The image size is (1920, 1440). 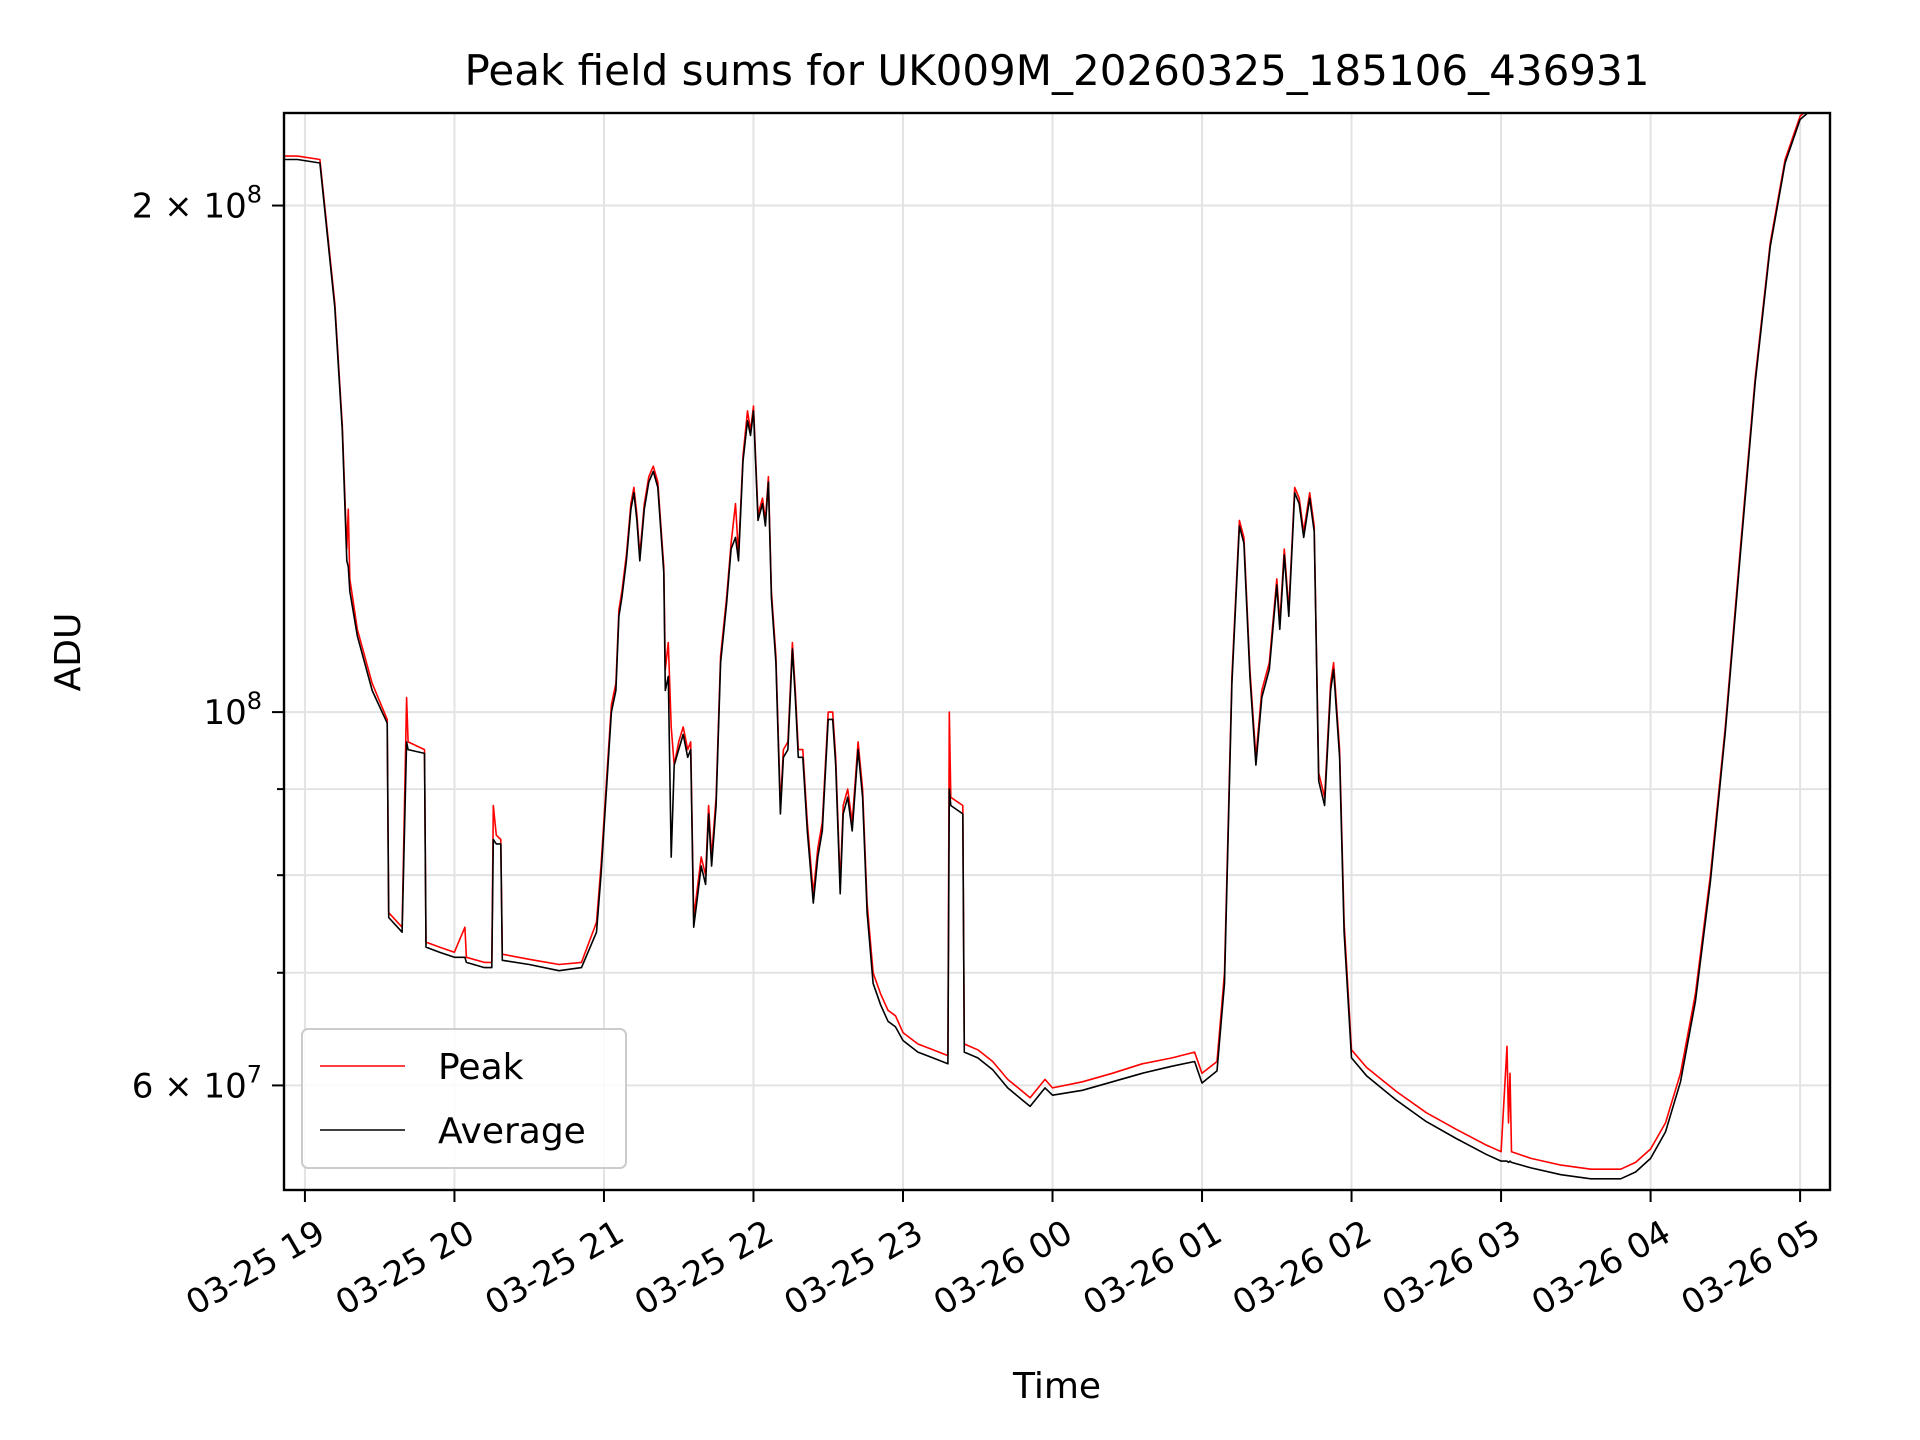 I want to click on x-axis-label: Time, so click(x=1056, y=1386).